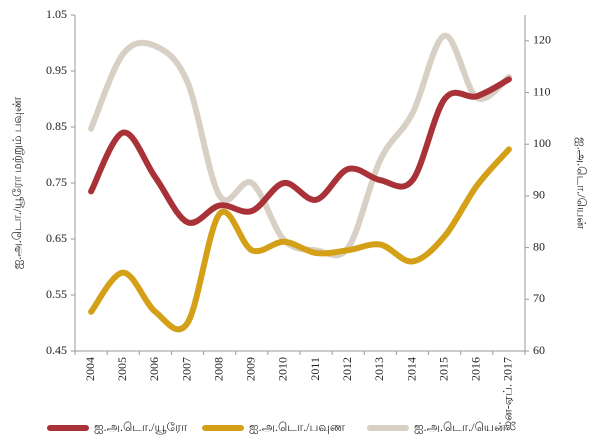 This screenshot has width=595, height=438. Describe the element at coordinates (56, 294) in the screenshot. I see `y-tick-label: 0.55` at that location.